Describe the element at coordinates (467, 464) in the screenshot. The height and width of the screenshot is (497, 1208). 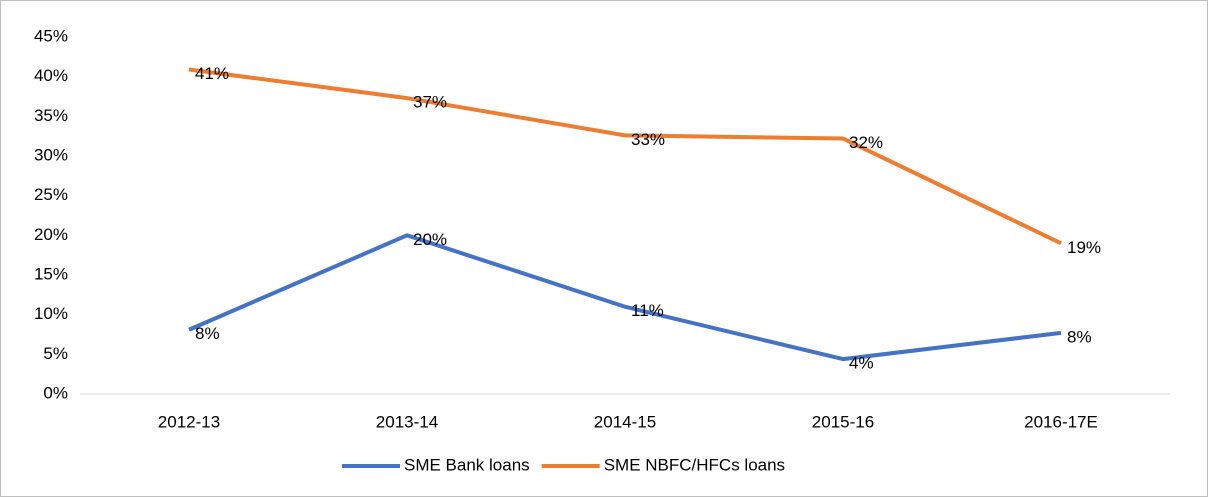
I see `legend-label: SME Bank loans` at that location.